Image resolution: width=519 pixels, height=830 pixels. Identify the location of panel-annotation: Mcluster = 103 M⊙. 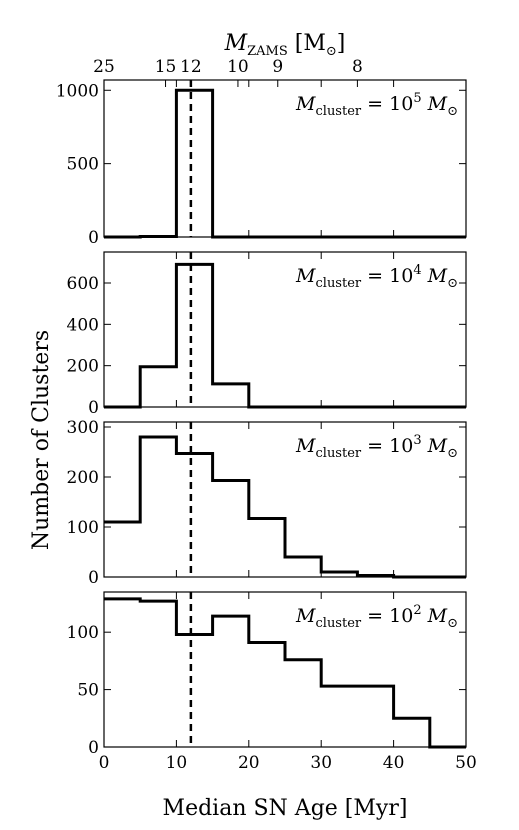
(376, 447).